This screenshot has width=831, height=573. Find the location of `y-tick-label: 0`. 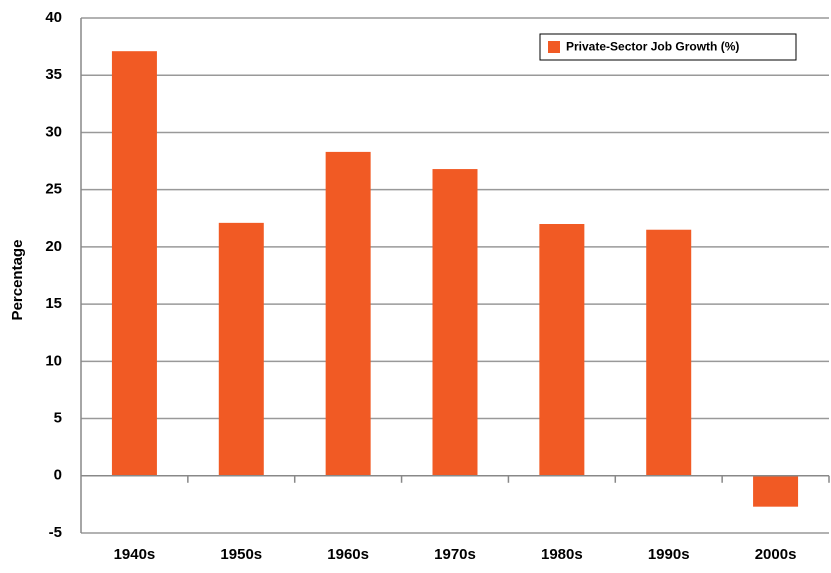

y-tick-label: 0 is located at coordinates (58, 475).